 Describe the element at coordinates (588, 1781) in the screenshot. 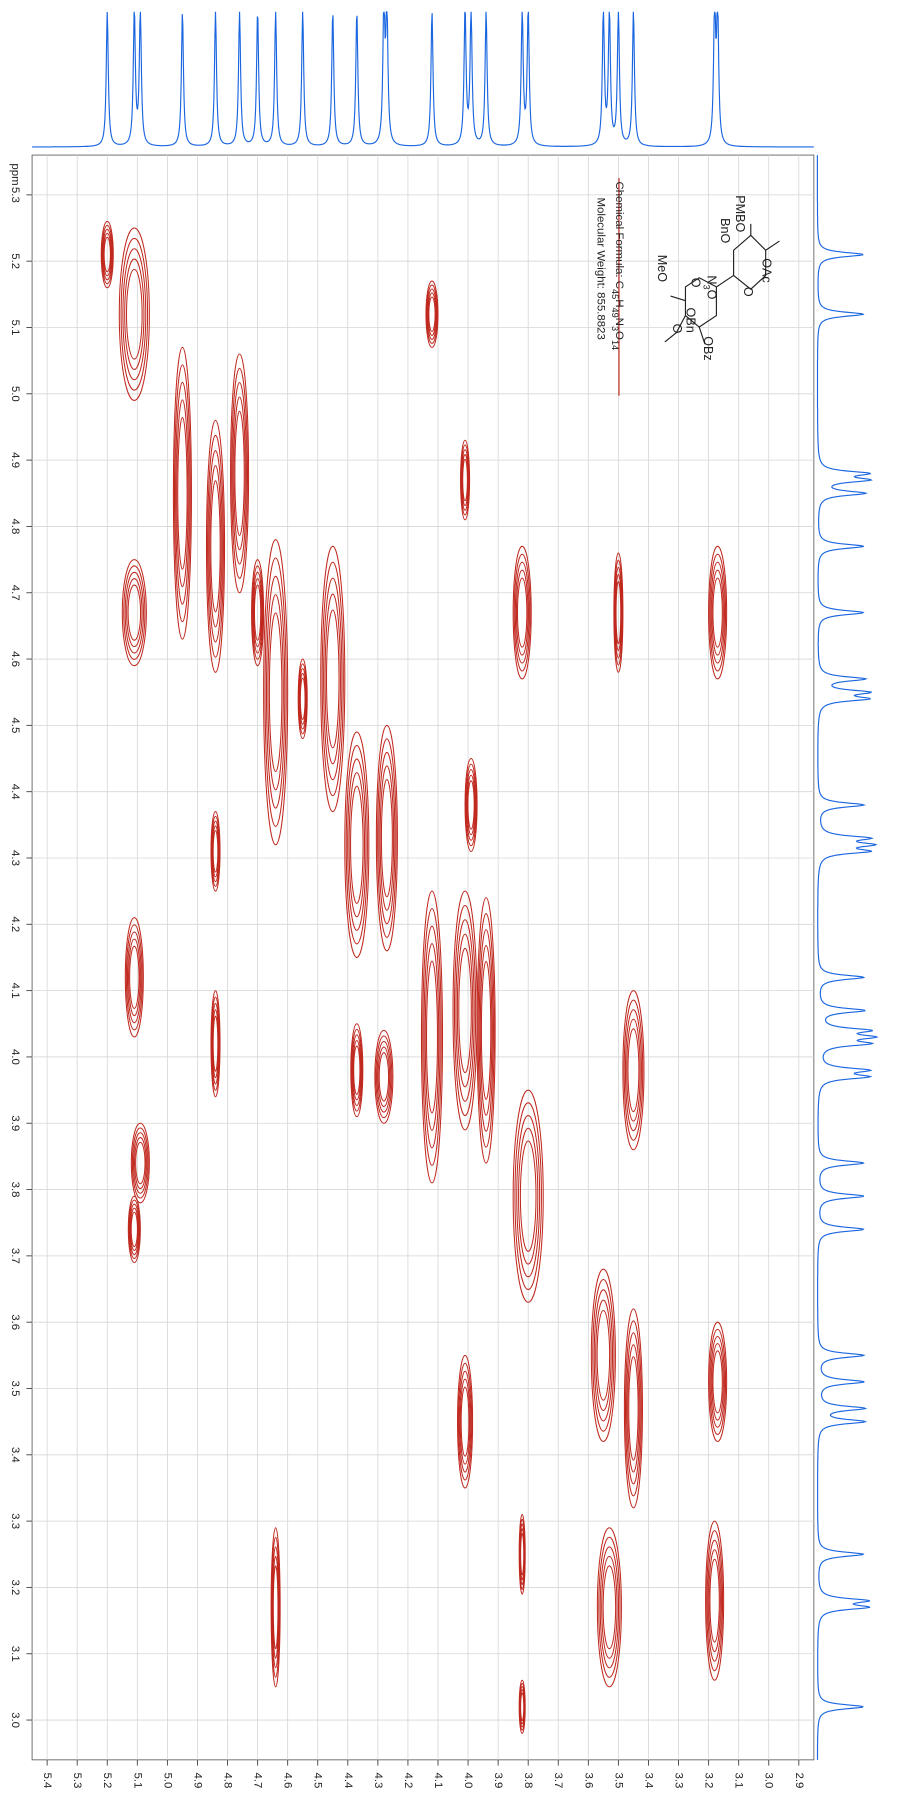

I see `x-tick-label: 3.6` at that location.